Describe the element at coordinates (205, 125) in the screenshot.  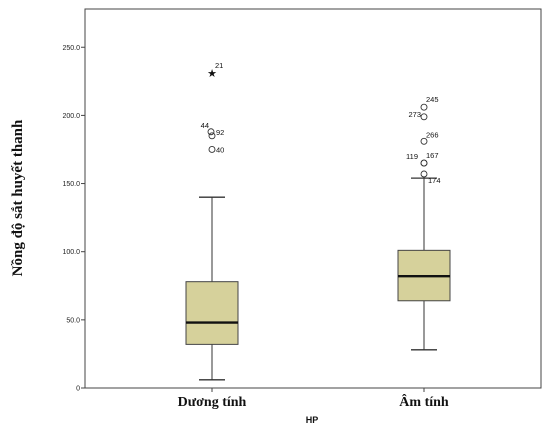
I see `outlier-label: 44` at that location.